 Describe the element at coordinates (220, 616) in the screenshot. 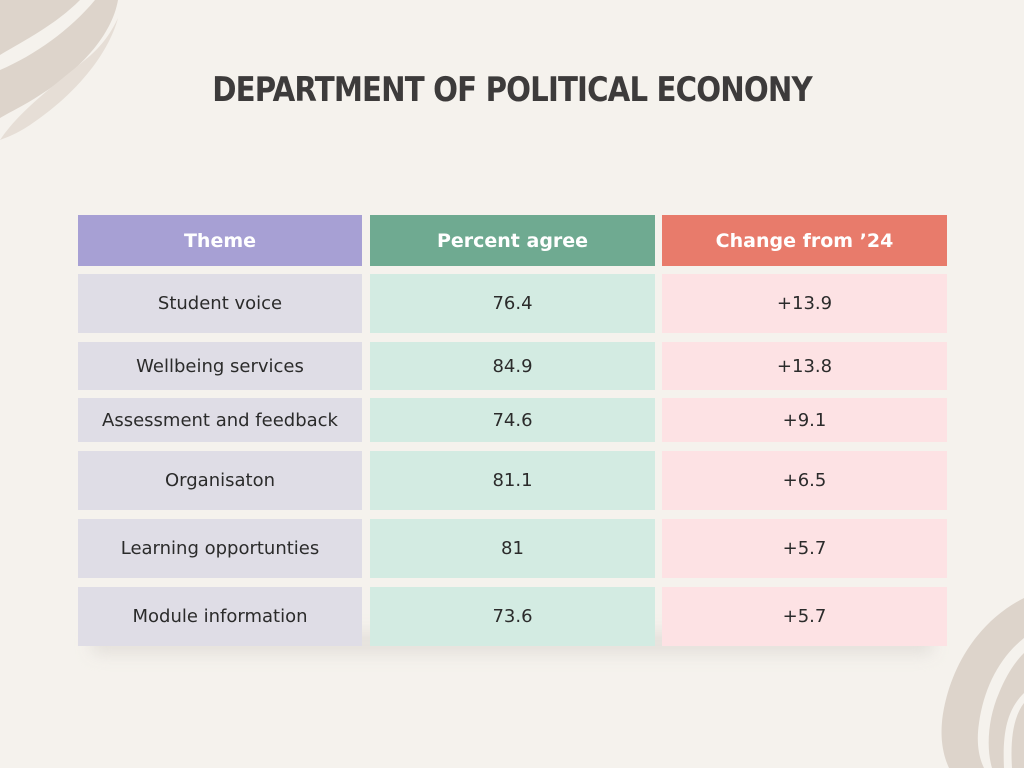

I see `cell-theme: Module information` at that location.